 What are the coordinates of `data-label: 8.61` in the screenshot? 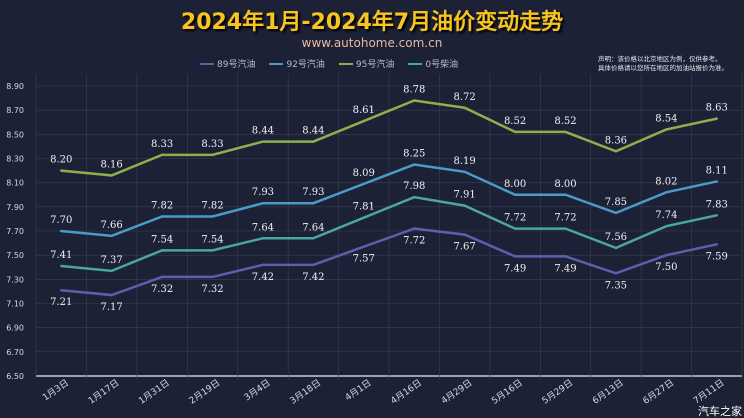 It's located at (364, 110).